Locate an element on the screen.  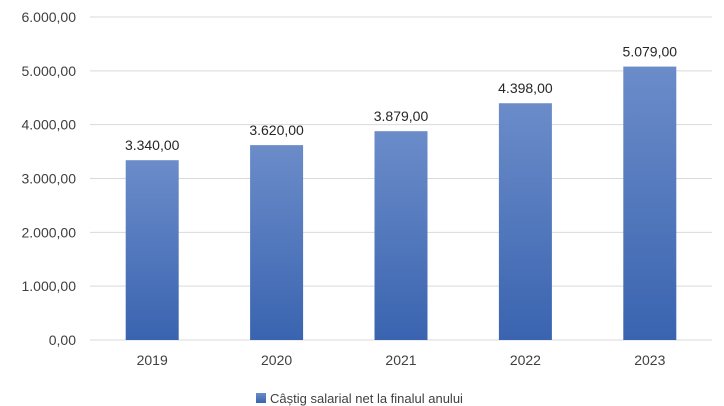
data-label-2020: 3.620,00 is located at coordinates (276, 130).